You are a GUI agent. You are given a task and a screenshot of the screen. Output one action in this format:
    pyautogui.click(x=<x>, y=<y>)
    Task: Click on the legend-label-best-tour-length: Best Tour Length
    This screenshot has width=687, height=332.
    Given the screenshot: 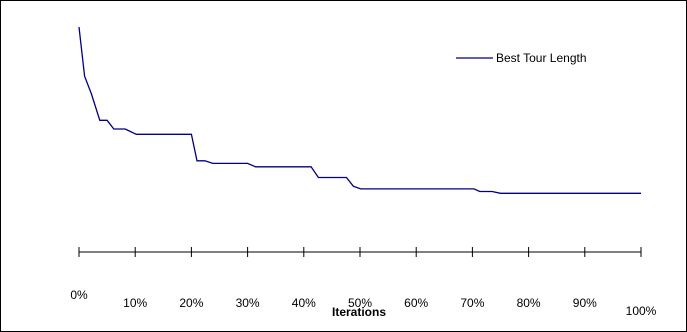 What is the action you would take?
    pyautogui.click(x=541, y=58)
    